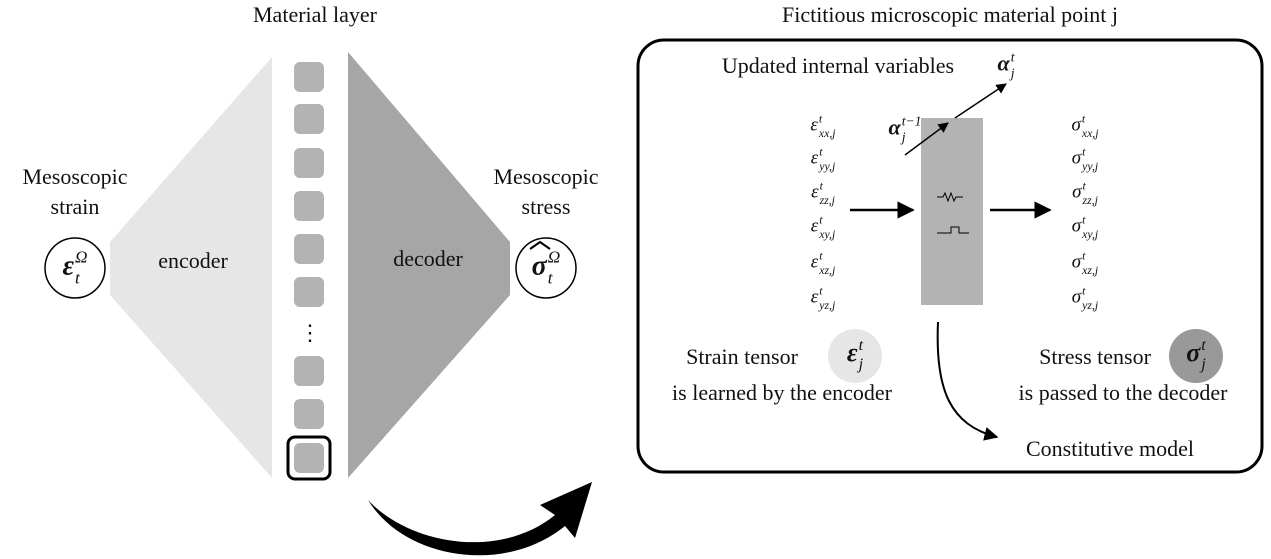  Describe the element at coordinates (926, 139) in the screenshot. I see `alpha-in-arrow` at that location.